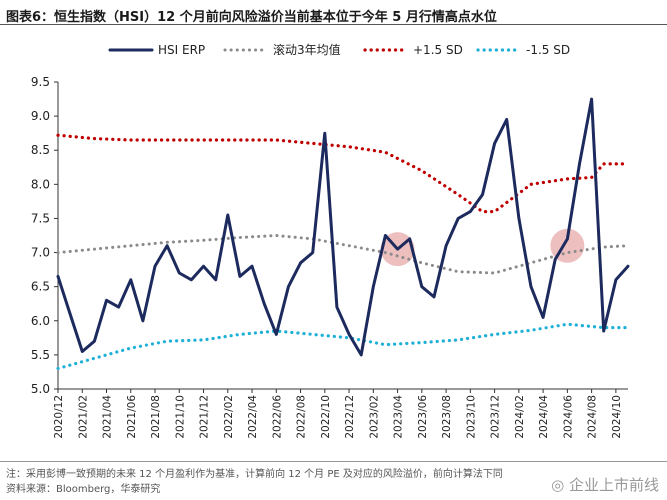 The image size is (667, 500). Describe the element at coordinates (326, 417) in the screenshot. I see `x-tick-label: 2022/10` at that location.